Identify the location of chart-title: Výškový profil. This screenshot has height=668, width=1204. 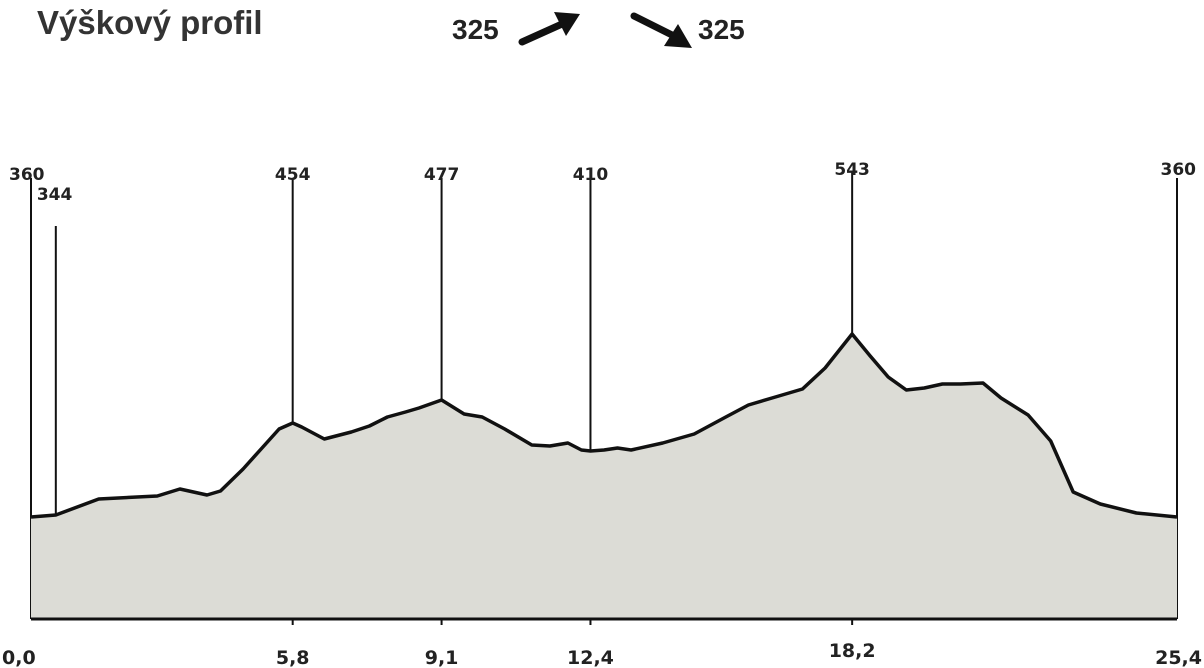
(150, 22).